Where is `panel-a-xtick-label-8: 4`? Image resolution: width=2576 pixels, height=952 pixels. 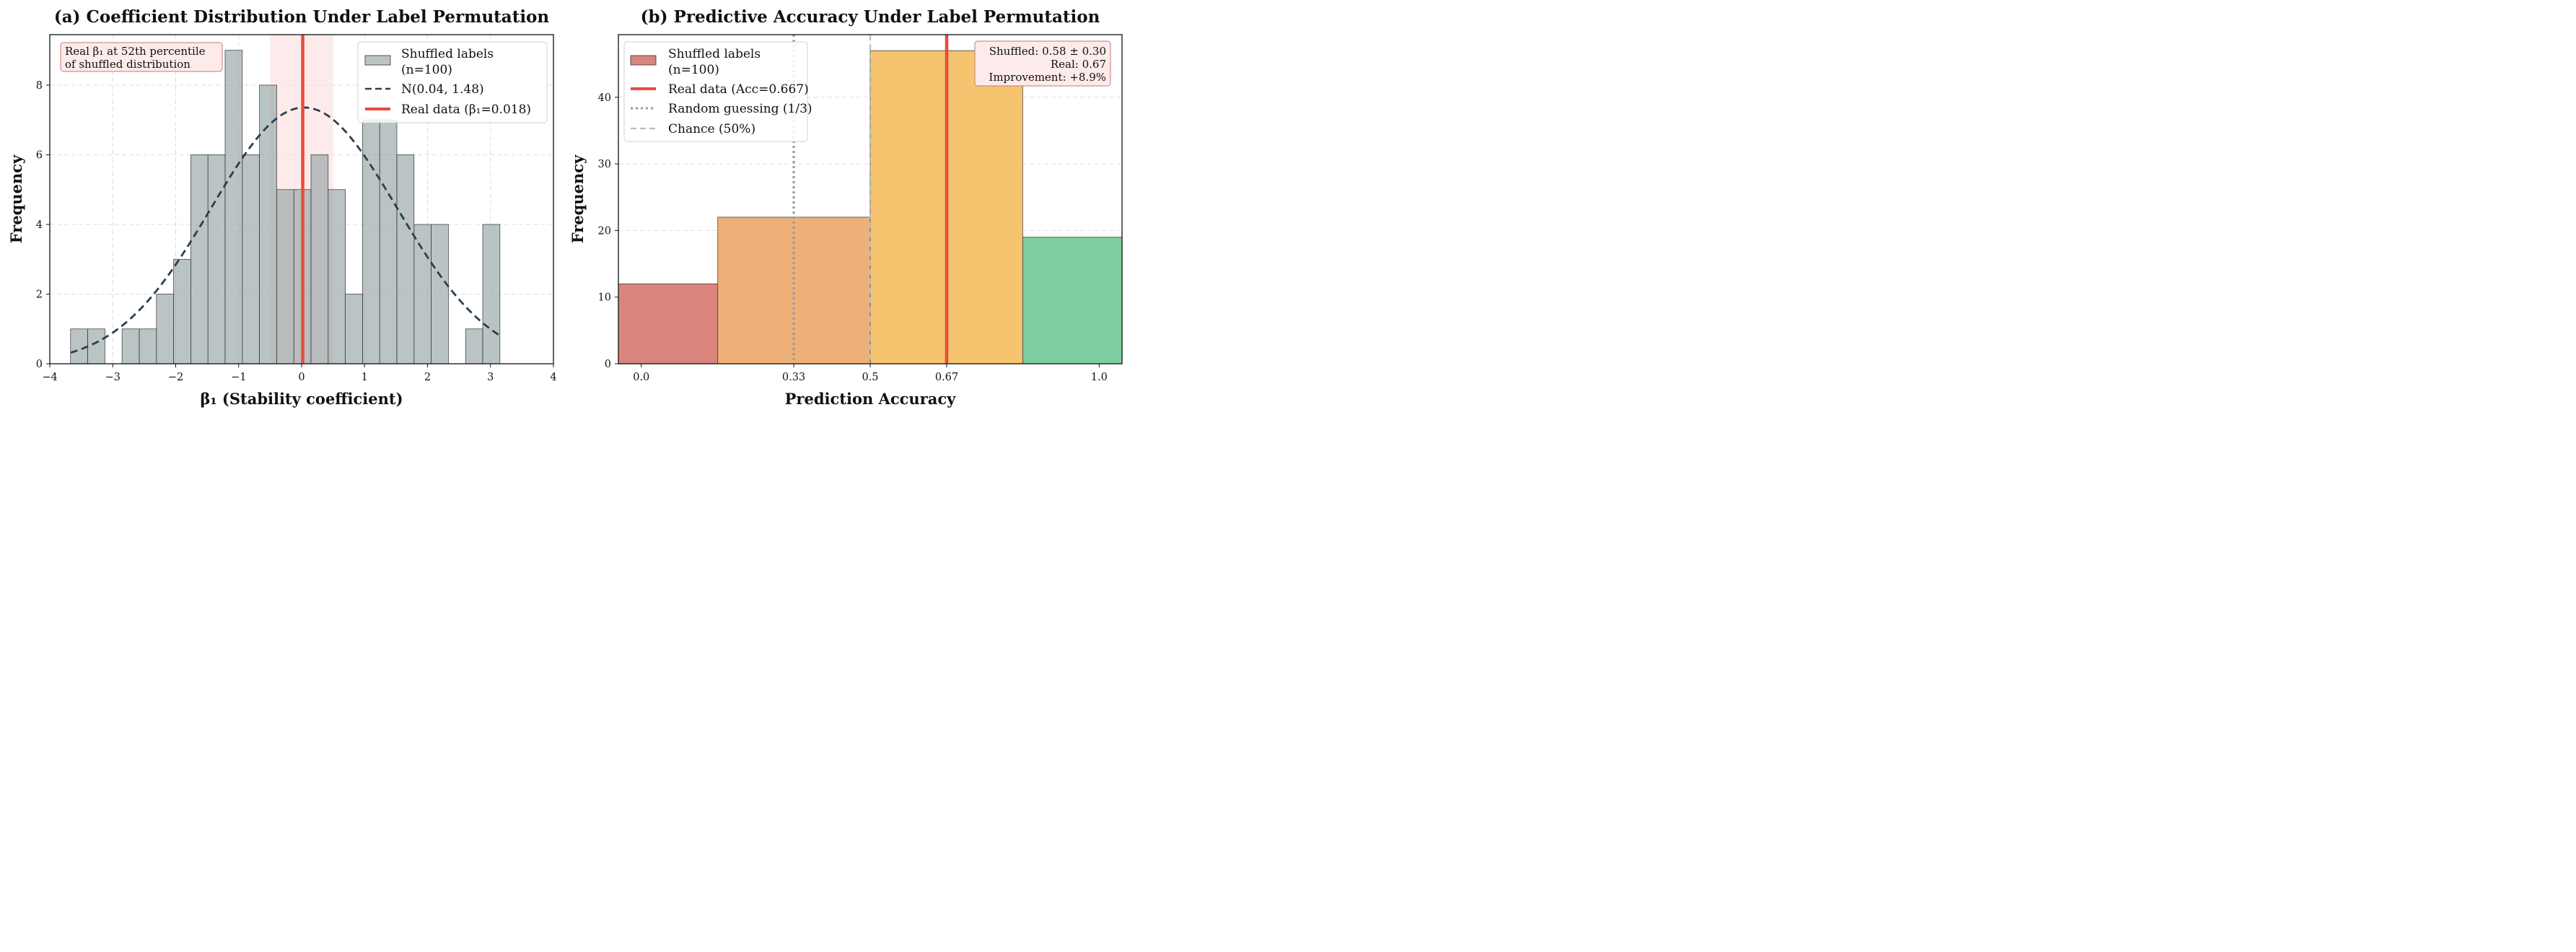
panel-a-xtick-label-8: 4 is located at coordinates (553, 377).